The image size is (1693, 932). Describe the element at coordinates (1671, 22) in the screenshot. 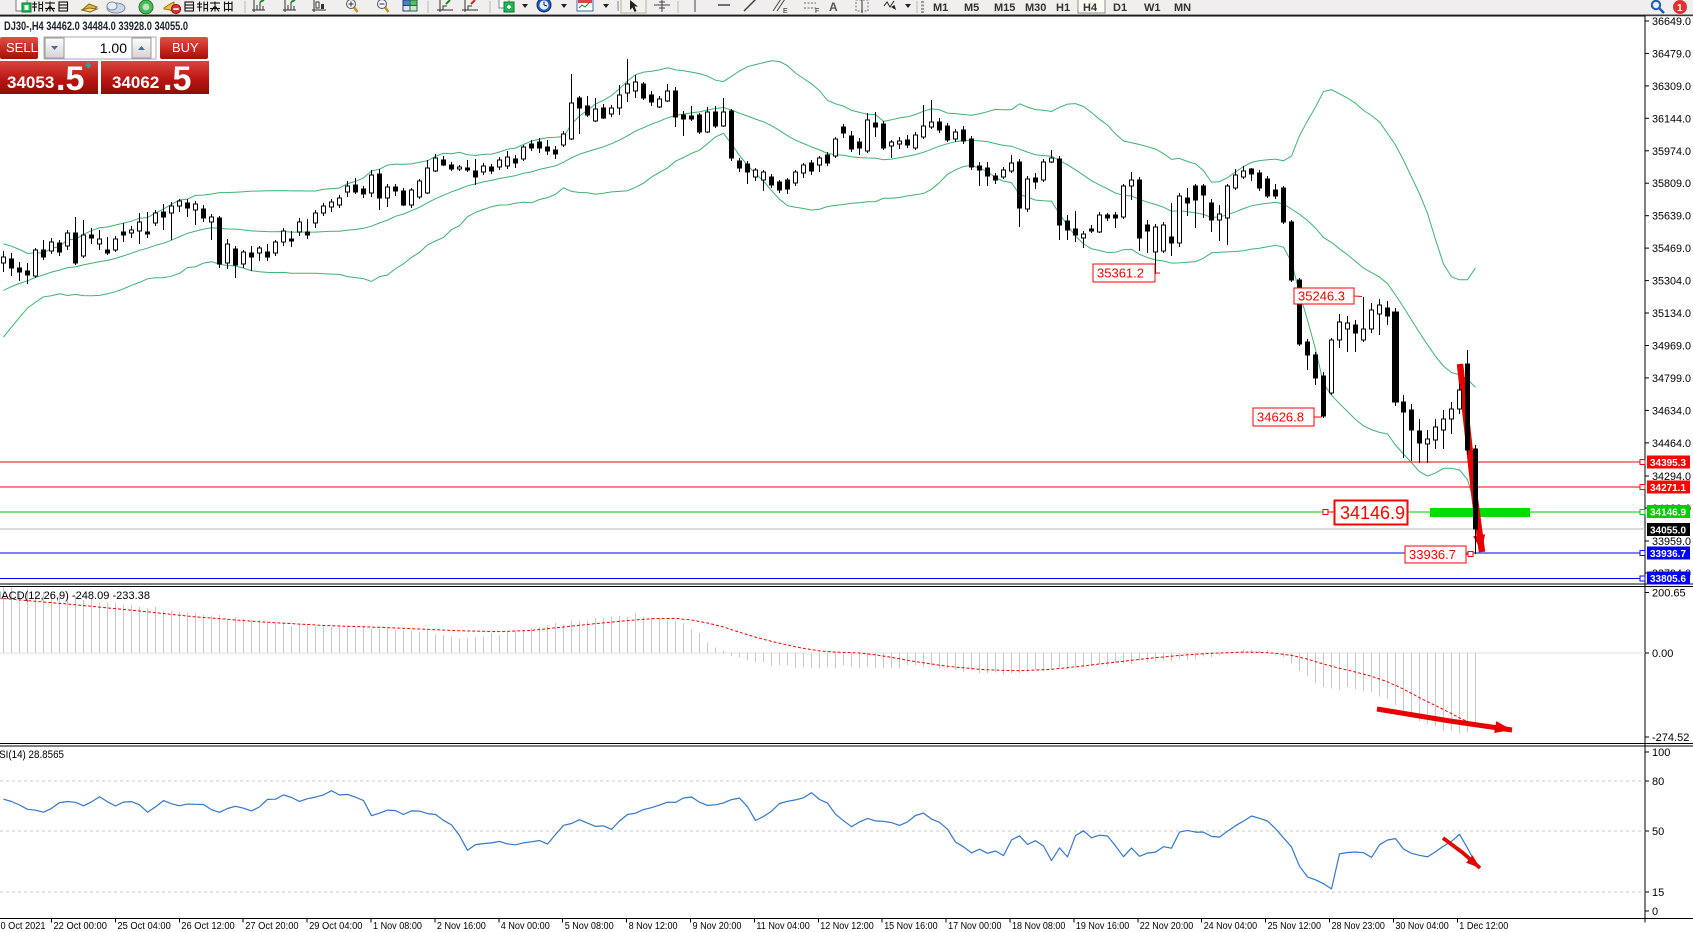

I see `svg-text: 36649.0` at that location.